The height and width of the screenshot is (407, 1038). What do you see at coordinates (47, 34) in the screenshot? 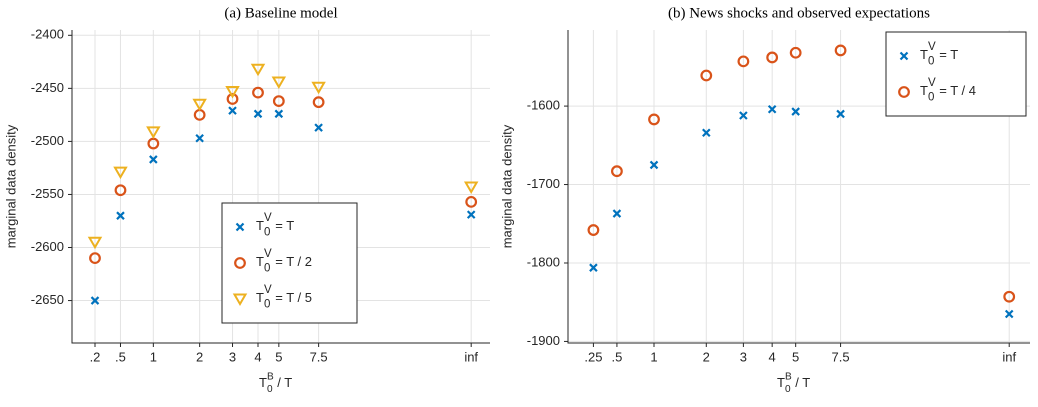
I see `y-tick-label: -2400` at bounding box center [47, 34].